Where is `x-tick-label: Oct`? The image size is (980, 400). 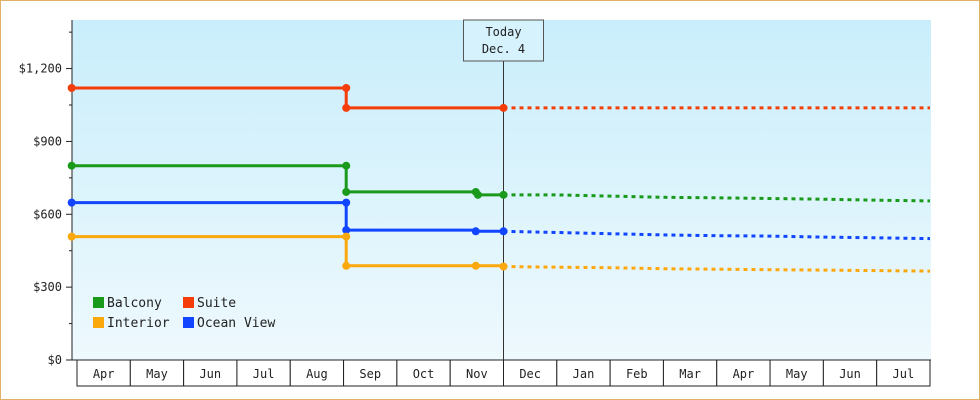
x-tick-label: Oct is located at coordinates (424, 374).